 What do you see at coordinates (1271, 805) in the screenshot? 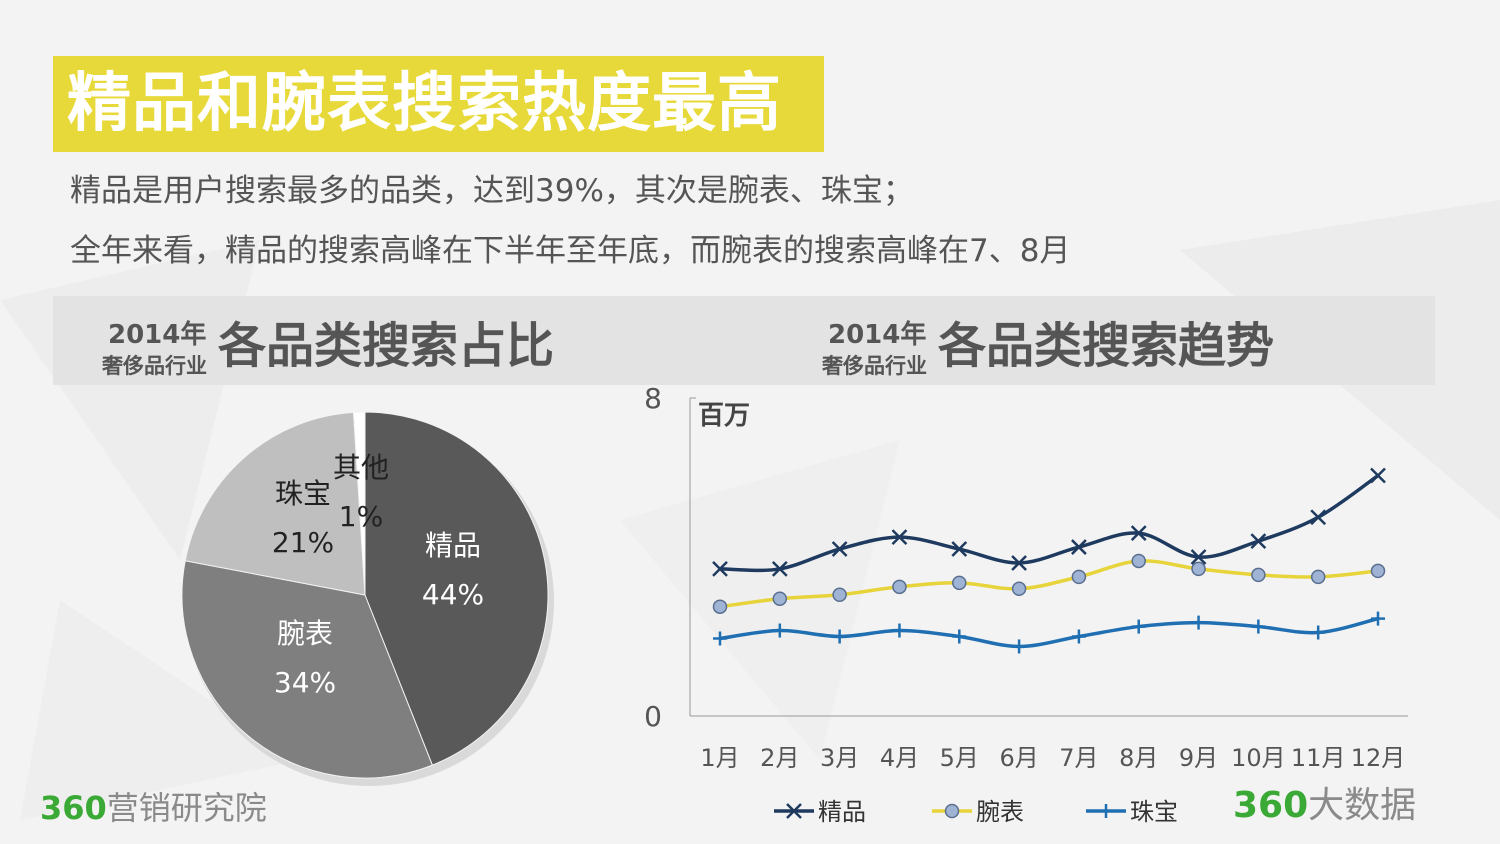
I see `logo-right-number: 360` at bounding box center [1271, 805].